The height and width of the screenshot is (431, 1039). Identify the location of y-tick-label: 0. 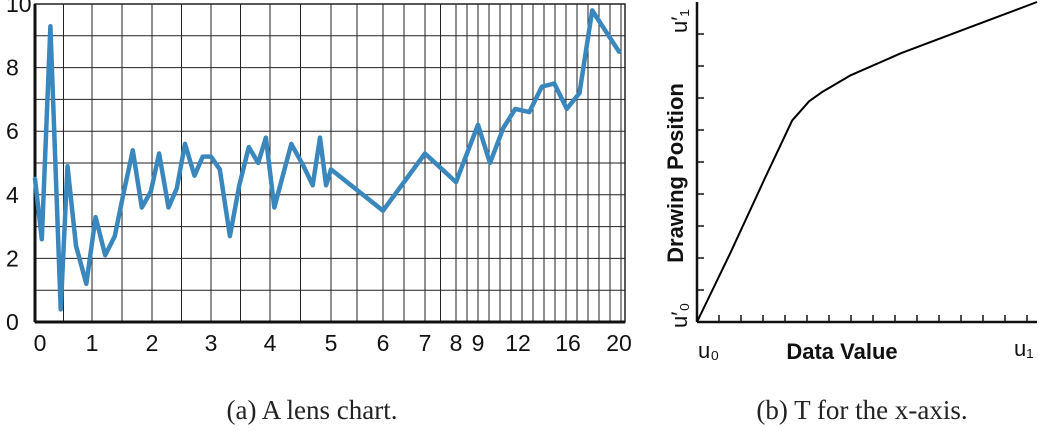
(12, 322).